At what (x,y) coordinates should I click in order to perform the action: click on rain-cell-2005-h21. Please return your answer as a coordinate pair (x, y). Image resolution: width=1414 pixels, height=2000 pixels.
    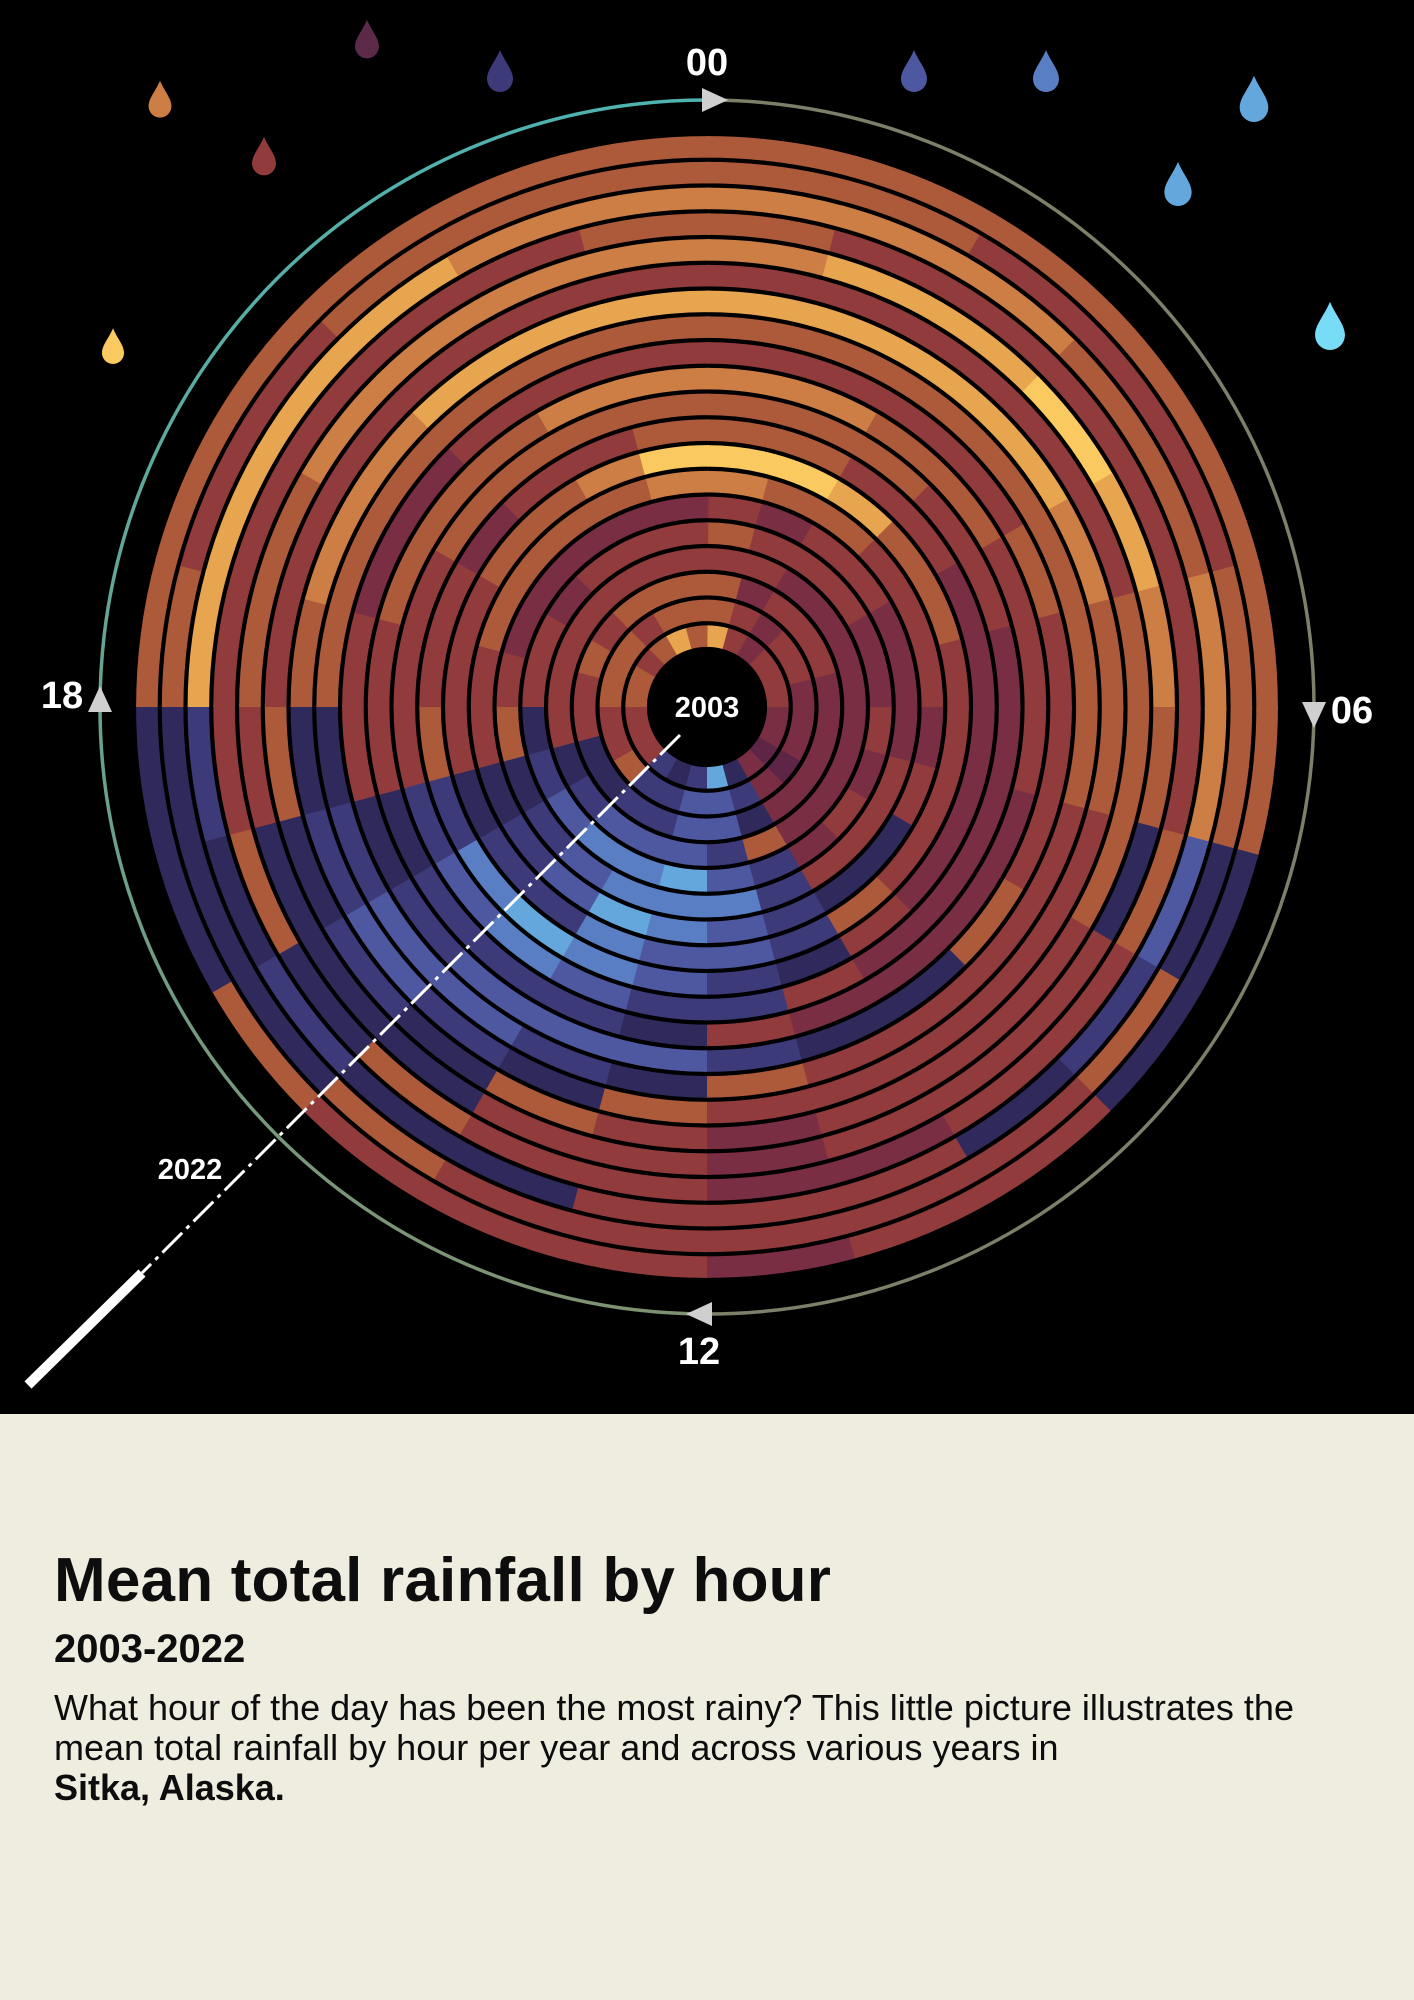
    Looking at the image, I should click on (633, 611).